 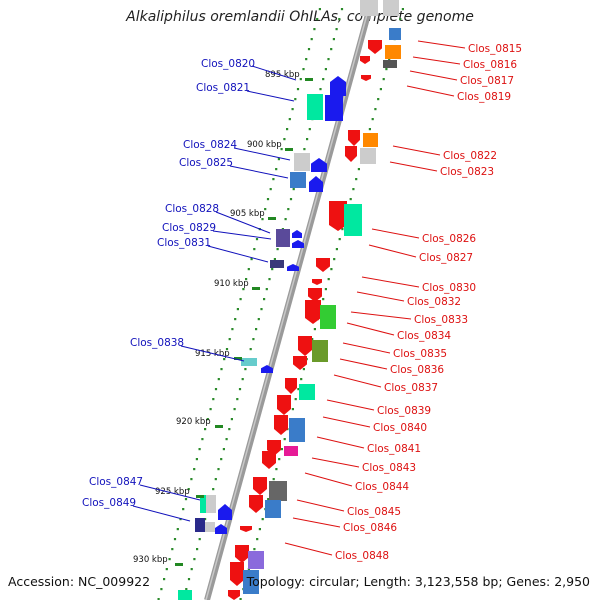 What do you see at coordinates (228, 64) in the screenshot?
I see `gene-label: Clos_0820` at bounding box center [228, 64].